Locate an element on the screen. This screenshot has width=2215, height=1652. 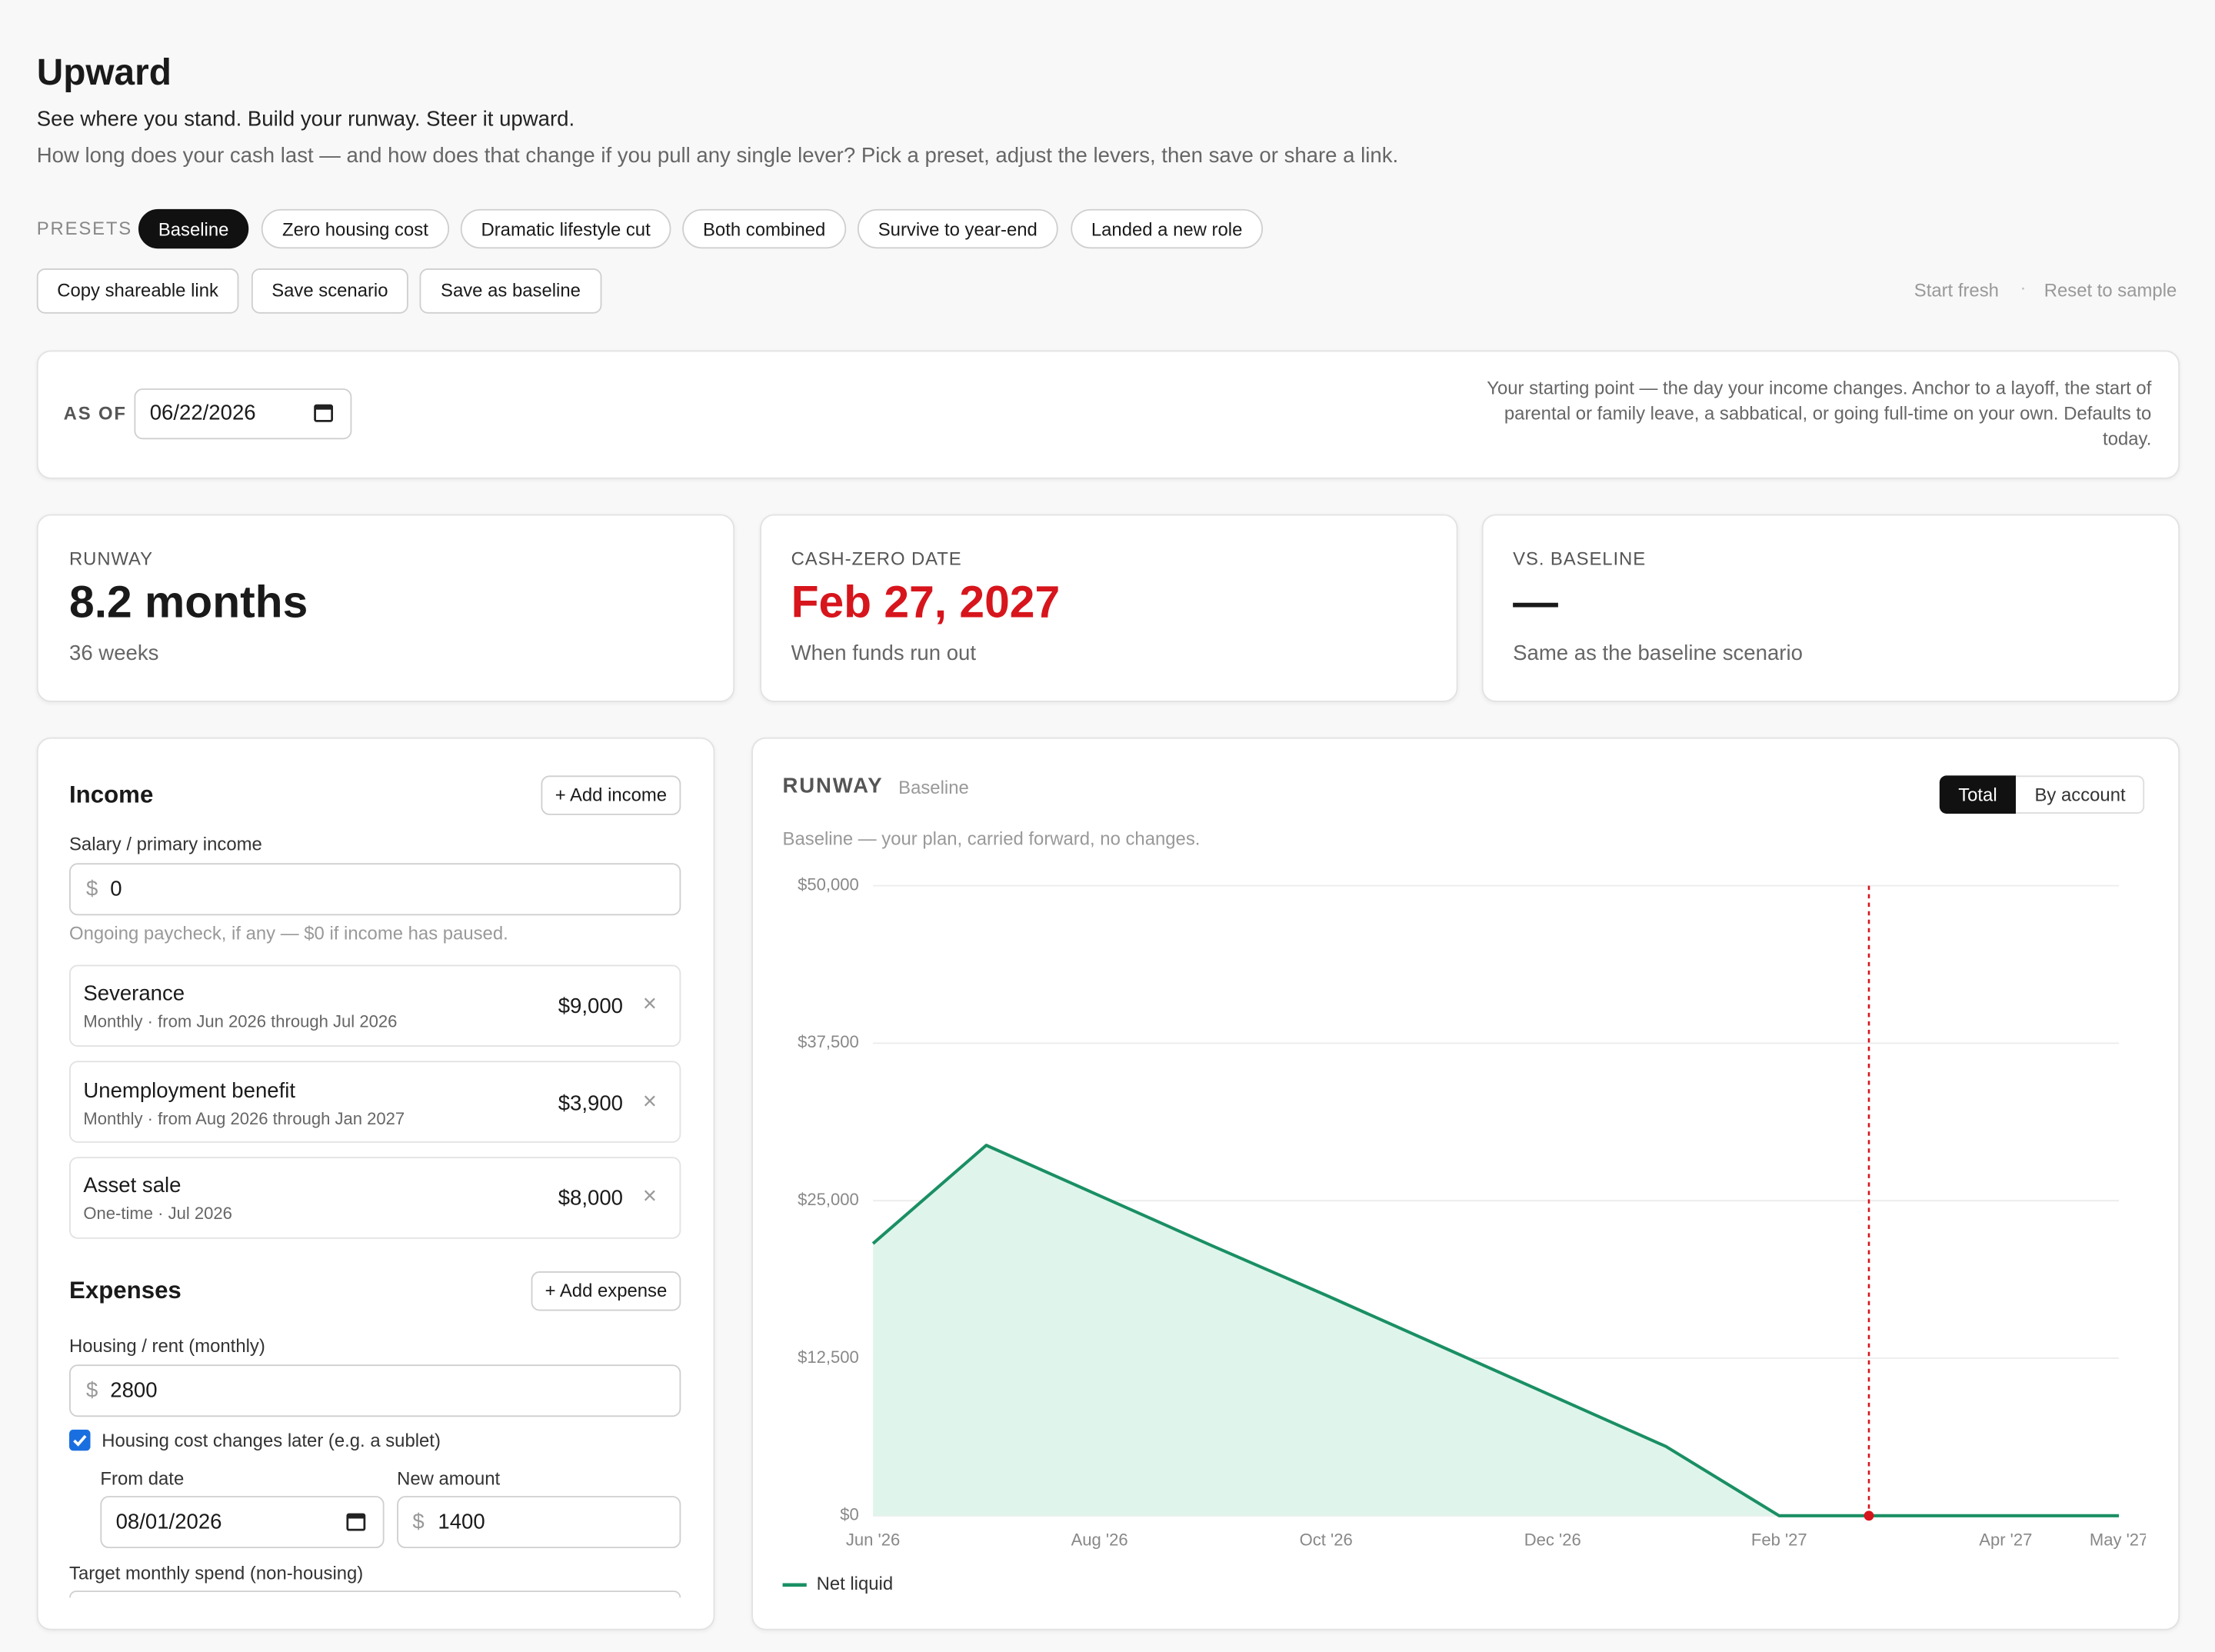
section-title: Income is located at coordinates (111, 794).